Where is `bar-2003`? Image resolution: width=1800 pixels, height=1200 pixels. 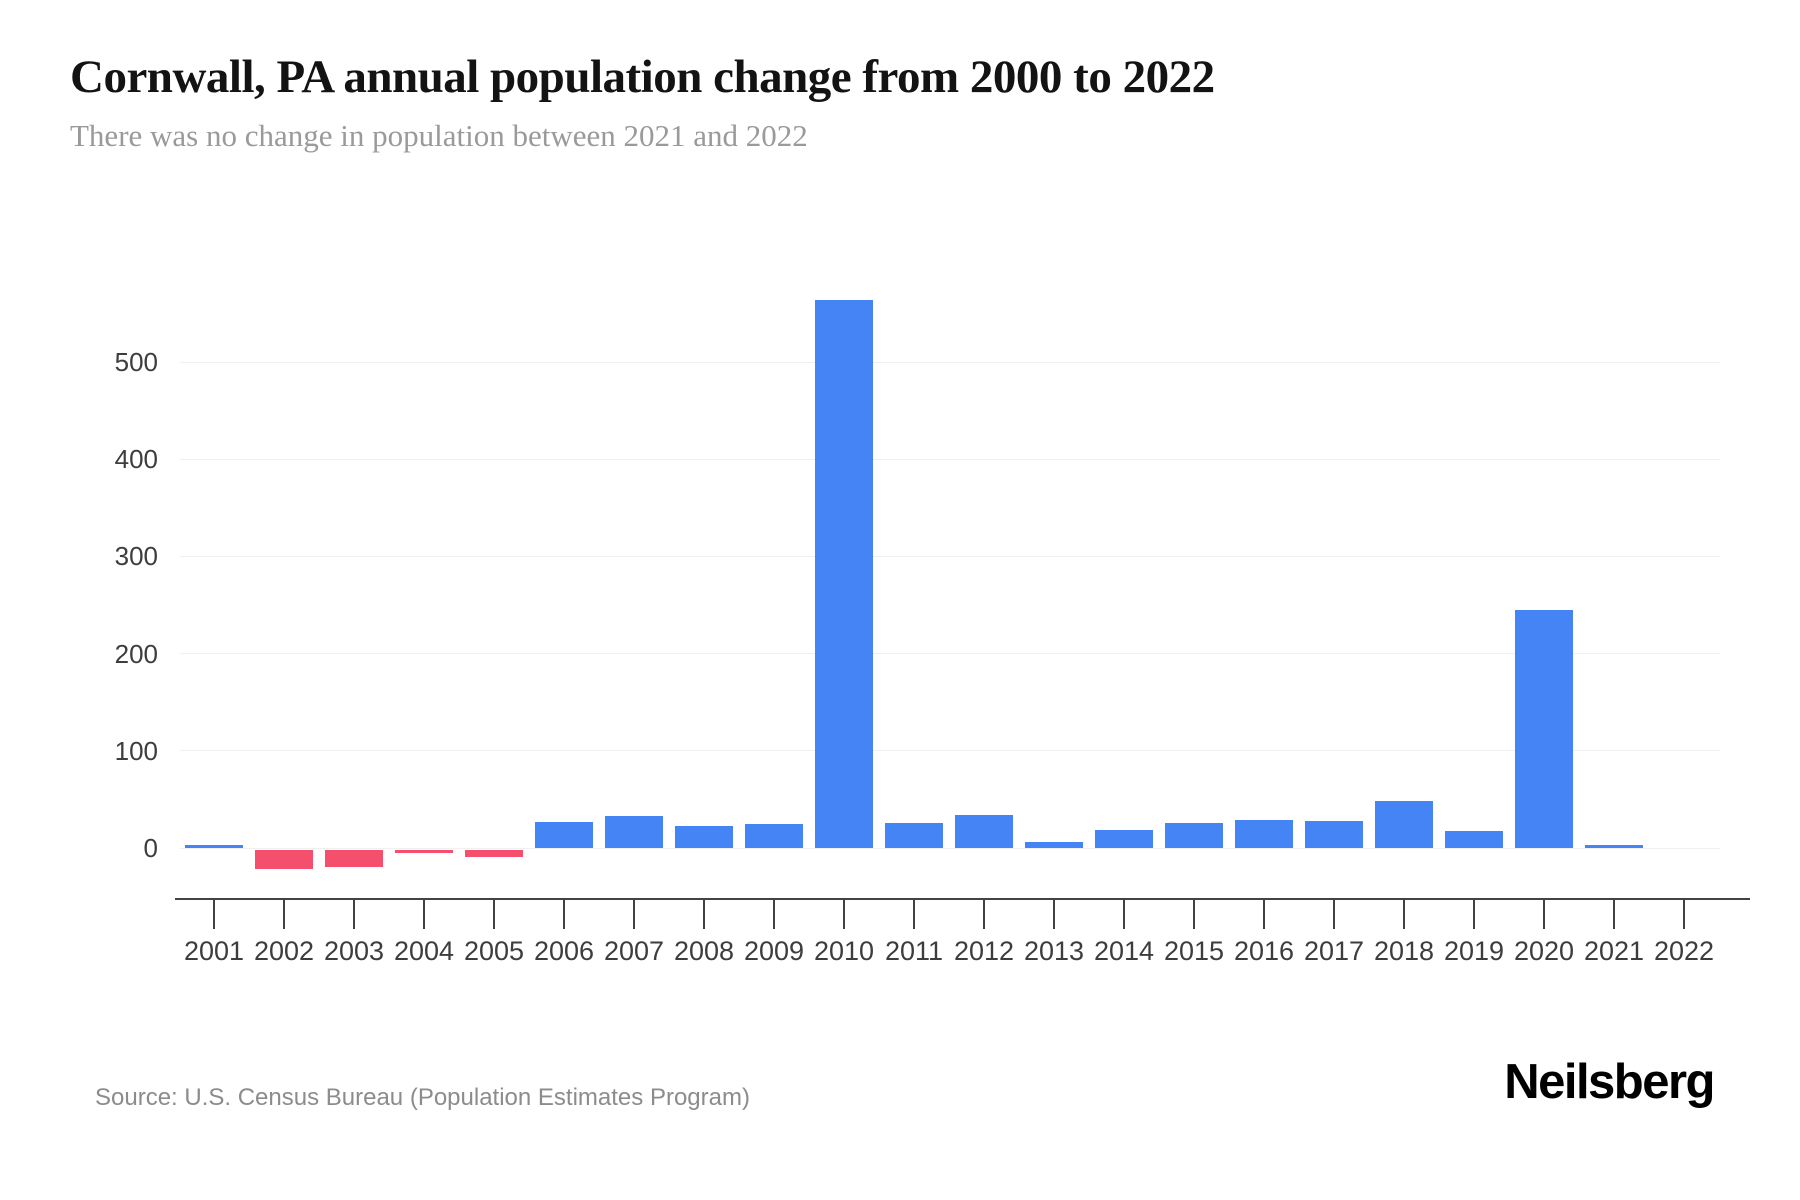 bar-2003 is located at coordinates (354, 858).